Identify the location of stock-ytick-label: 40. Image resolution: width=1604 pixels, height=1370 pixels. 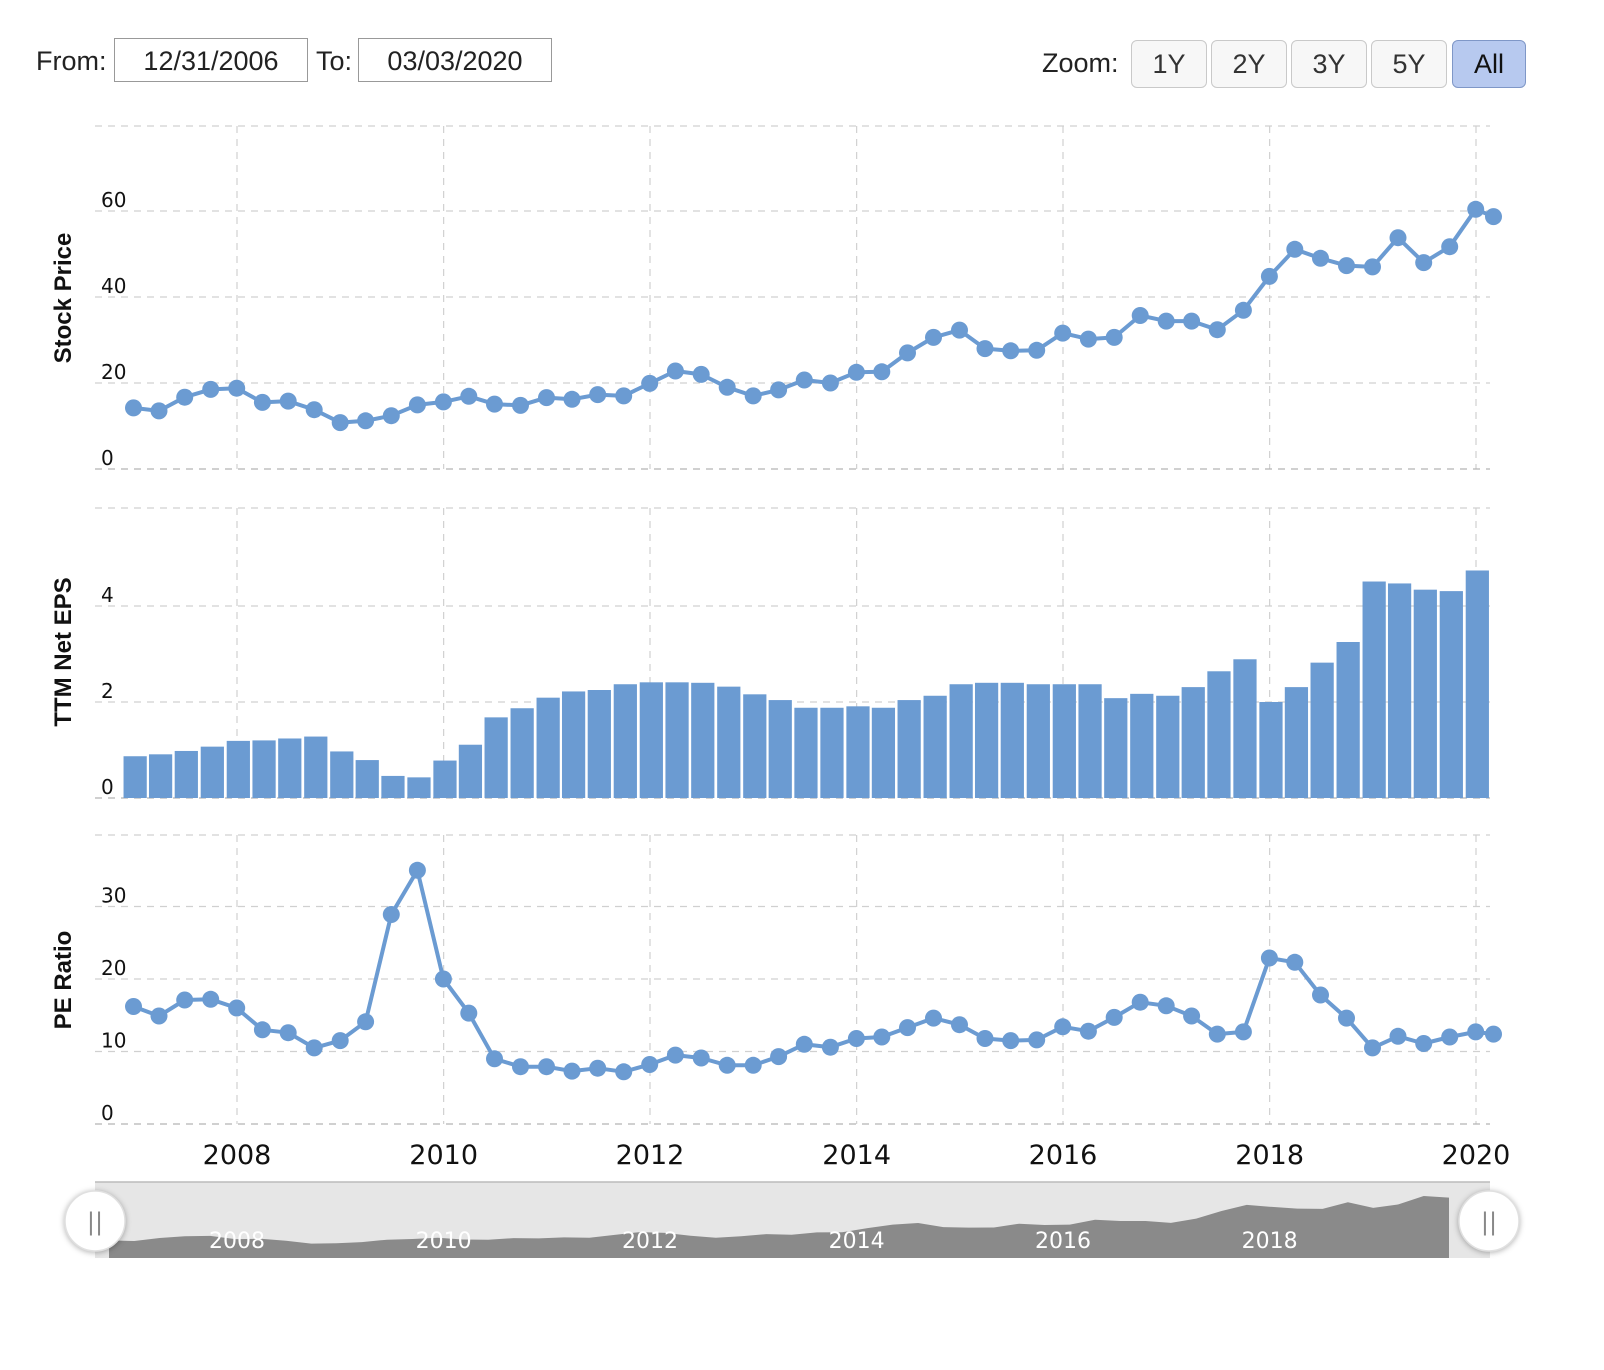
(113, 286).